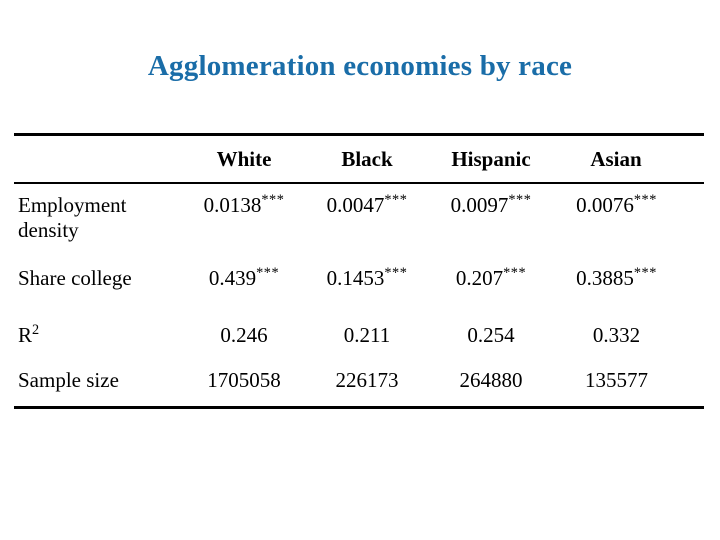 The image size is (720, 540). Describe the element at coordinates (491, 159) in the screenshot. I see `column-header-hispanic: Hispanic` at that location.